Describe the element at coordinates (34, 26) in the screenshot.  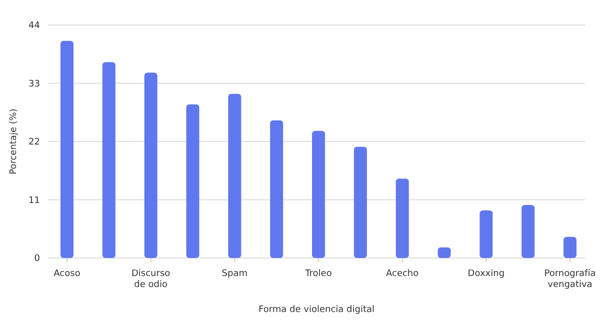
I see `y-tick-label: 44` at that location.